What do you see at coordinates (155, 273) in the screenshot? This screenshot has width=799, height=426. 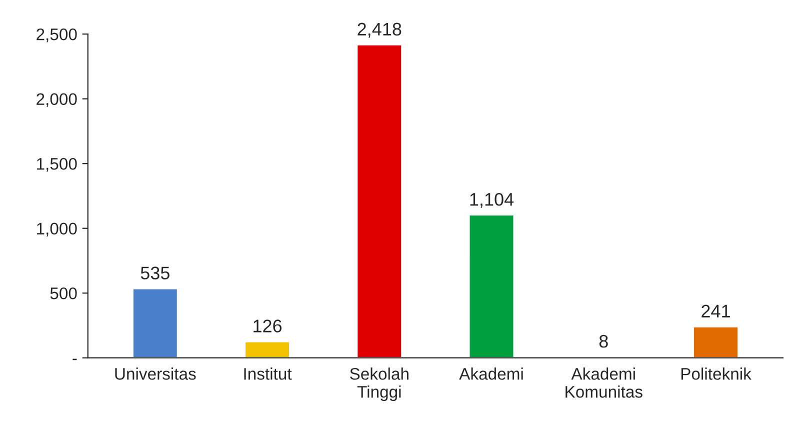 I see `data-label: 535` at bounding box center [155, 273].